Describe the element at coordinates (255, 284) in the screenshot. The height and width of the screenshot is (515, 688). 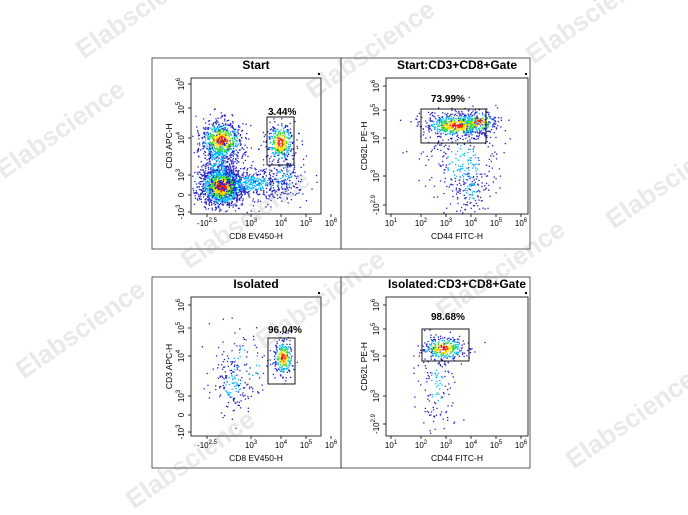
I see `chart-title: Isolated` at that location.